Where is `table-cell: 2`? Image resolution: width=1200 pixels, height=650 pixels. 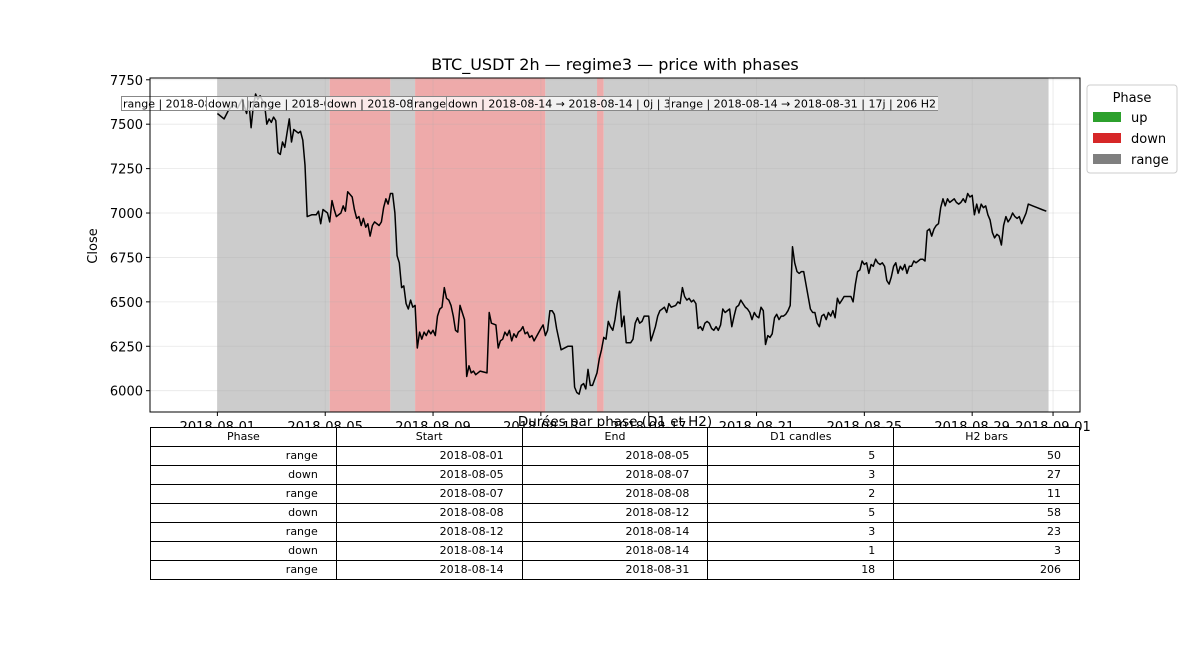 table-cell: 2 is located at coordinates (801, 494).